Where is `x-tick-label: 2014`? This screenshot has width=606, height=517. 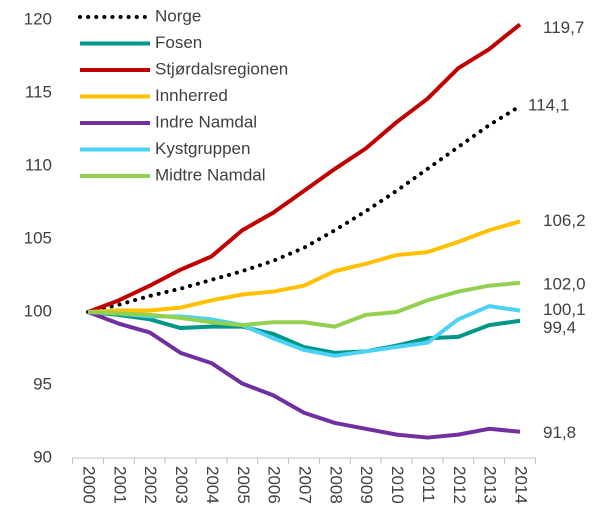
x-tick-label: 2014 is located at coordinates (521, 485).